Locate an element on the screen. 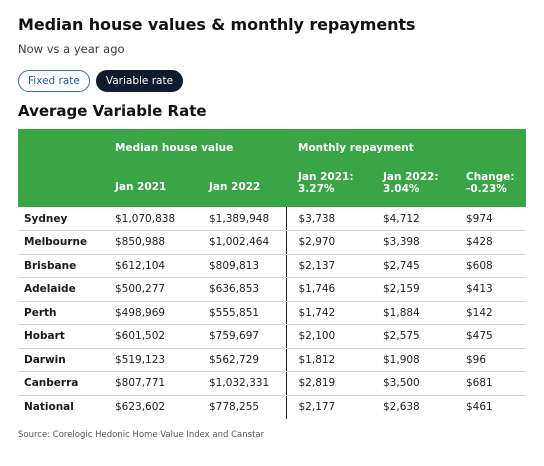 The width and height of the screenshot is (544, 466). table-row: Darwin $519,123 $562,729 $1,812 $1,908 $96 is located at coordinates (272, 360).